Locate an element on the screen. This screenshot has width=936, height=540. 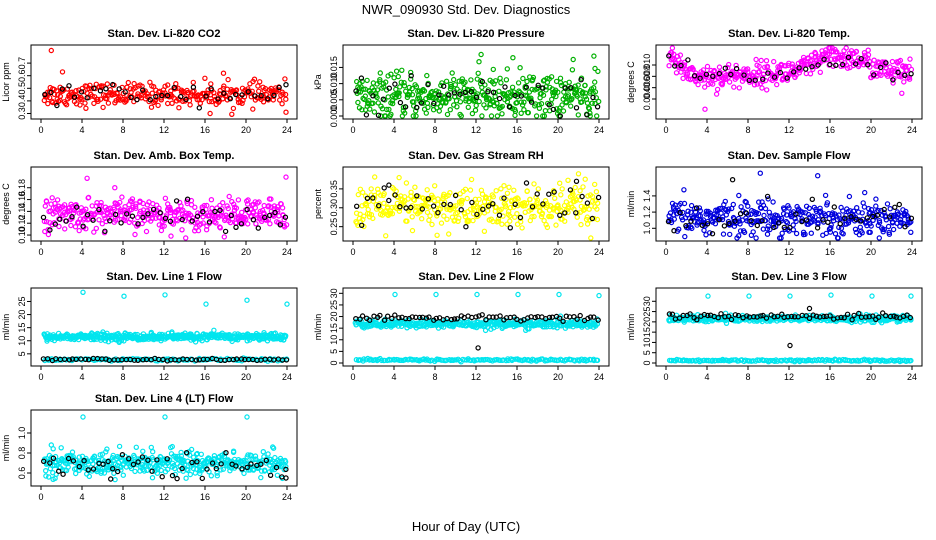
figure-title: NWR_090930 Std. Dev. Diagnostics is located at coordinates (466, 9).